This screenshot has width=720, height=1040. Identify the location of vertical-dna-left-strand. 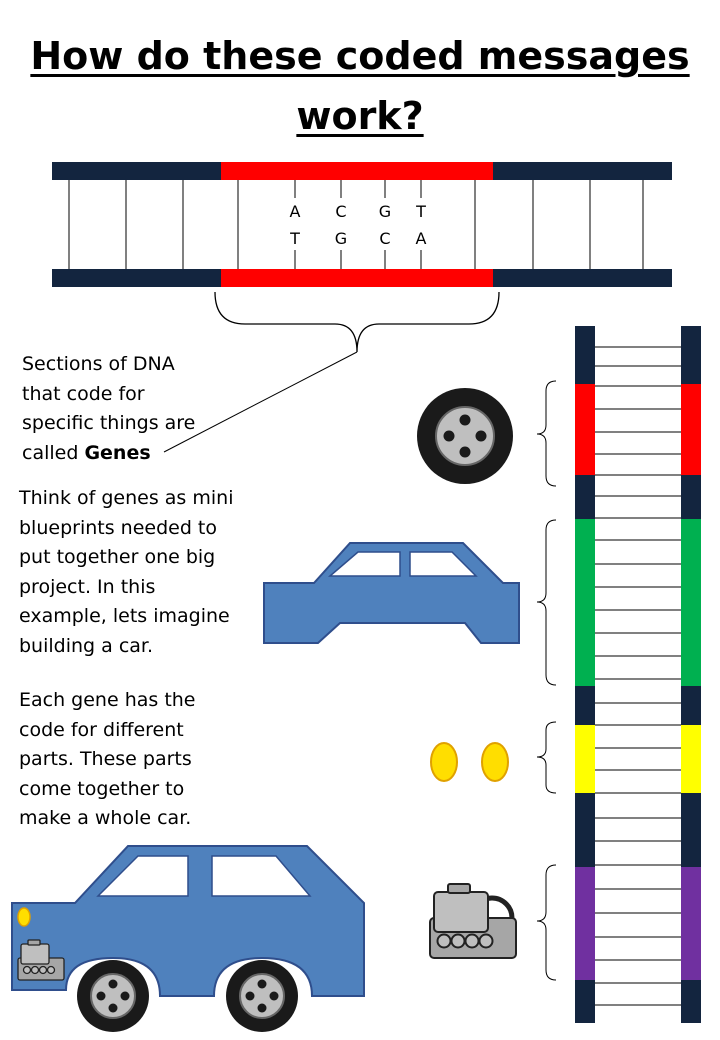
(585, 674).